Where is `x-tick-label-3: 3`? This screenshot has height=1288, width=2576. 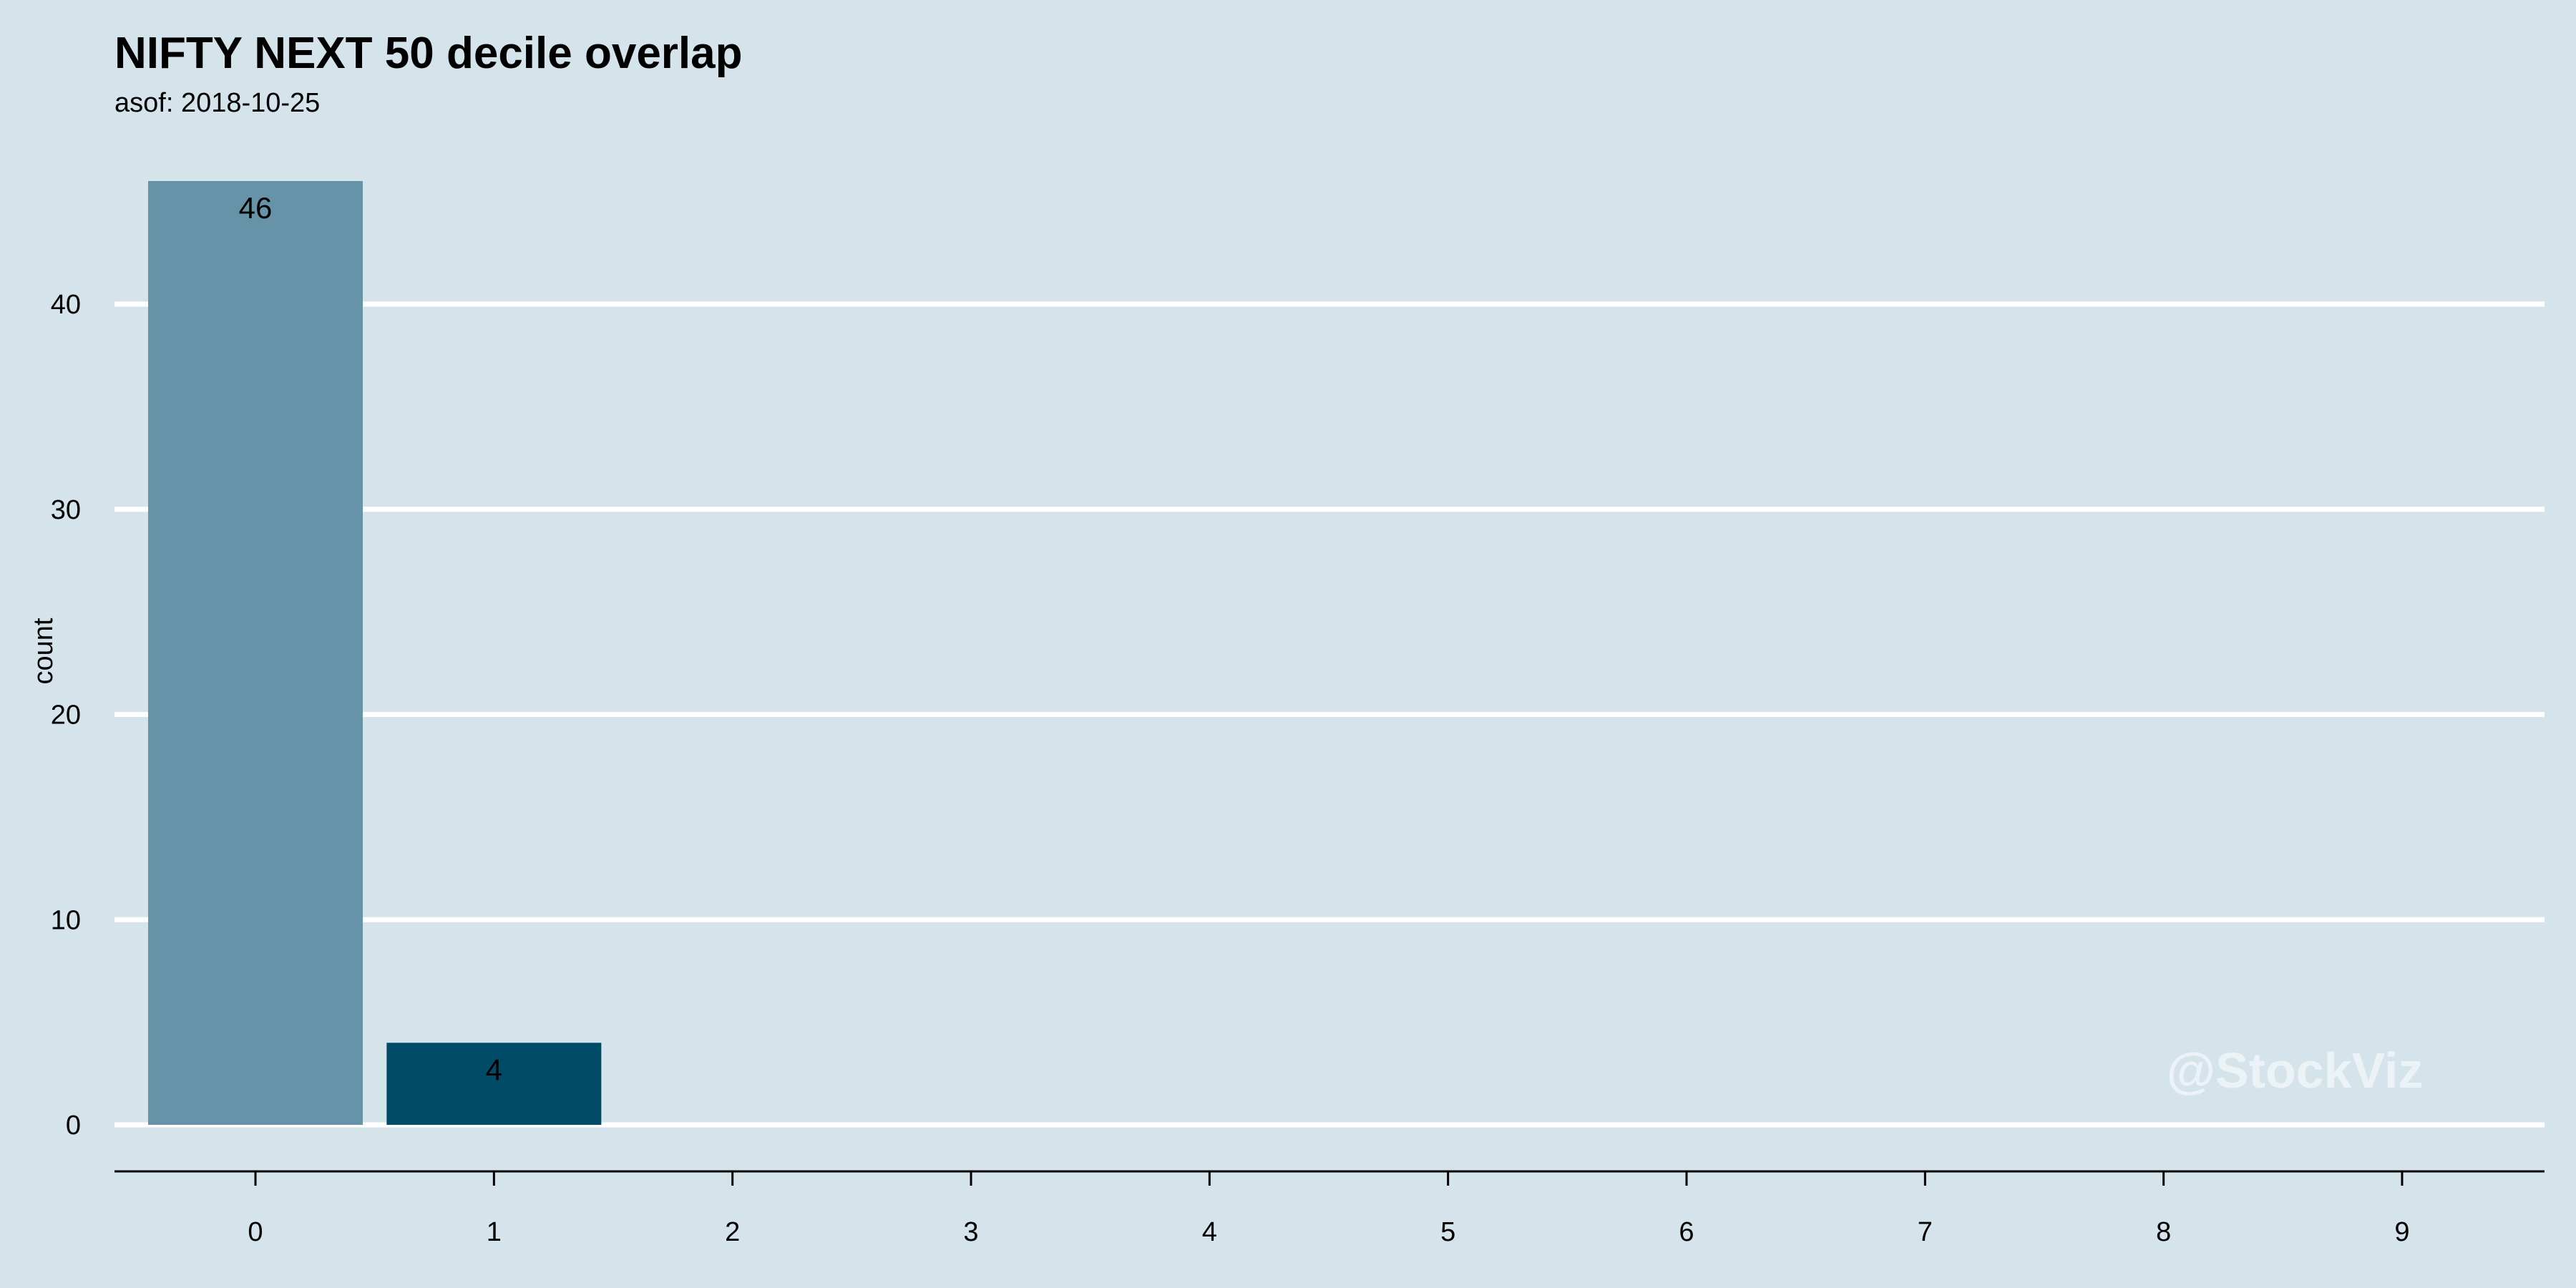 x-tick-label-3: 3 is located at coordinates (970, 1232).